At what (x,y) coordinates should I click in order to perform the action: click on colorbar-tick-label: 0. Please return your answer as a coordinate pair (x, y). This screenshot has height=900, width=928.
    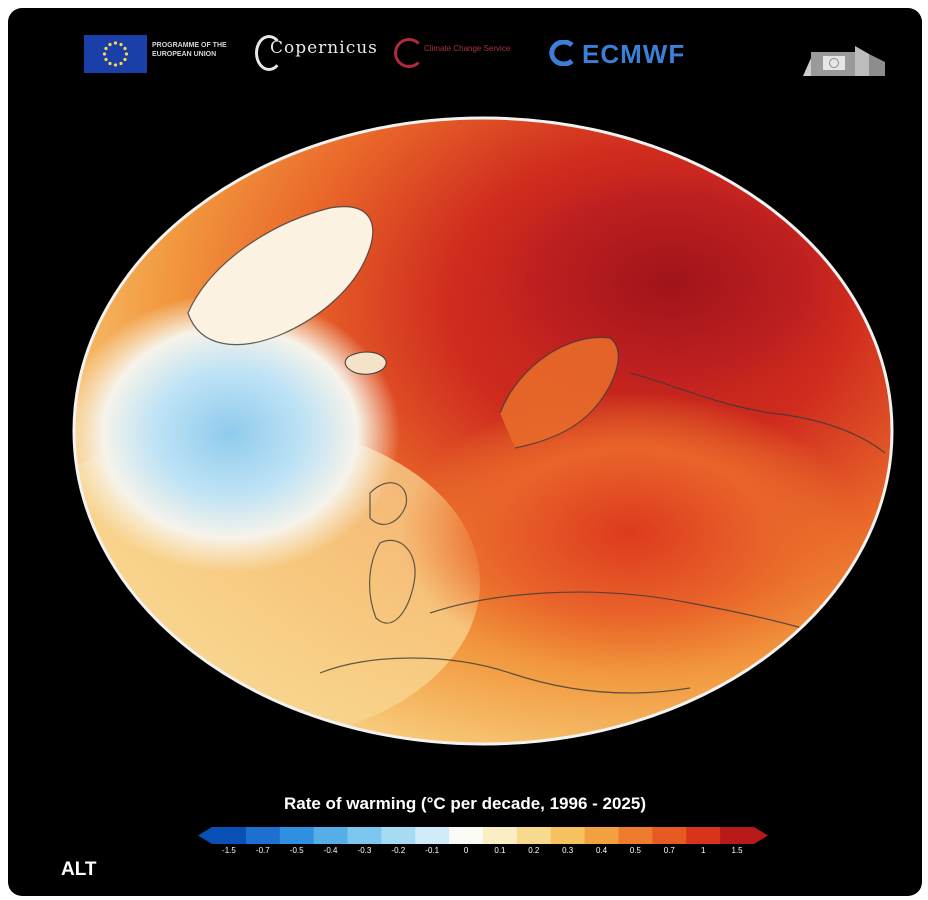
    Looking at the image, I should click on (466, 850).